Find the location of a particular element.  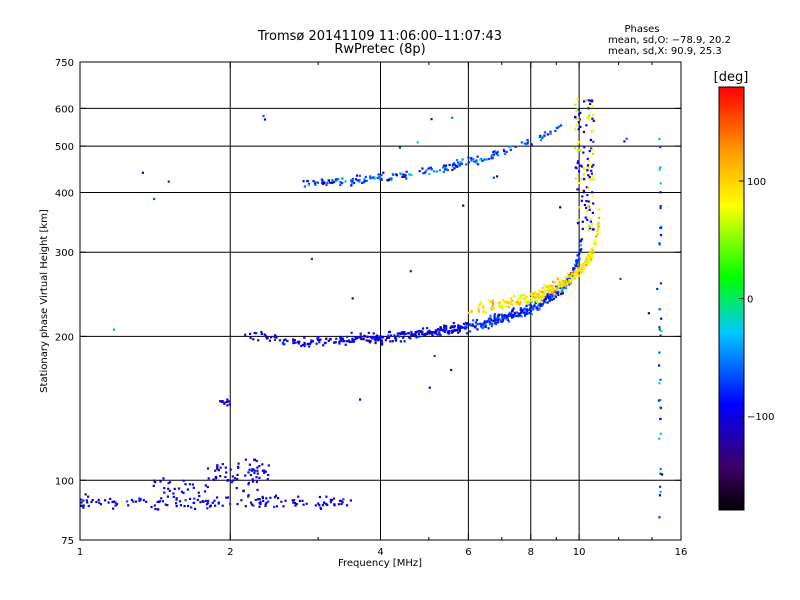

y-tick-label: 300 is located at coordinates (64, 253).